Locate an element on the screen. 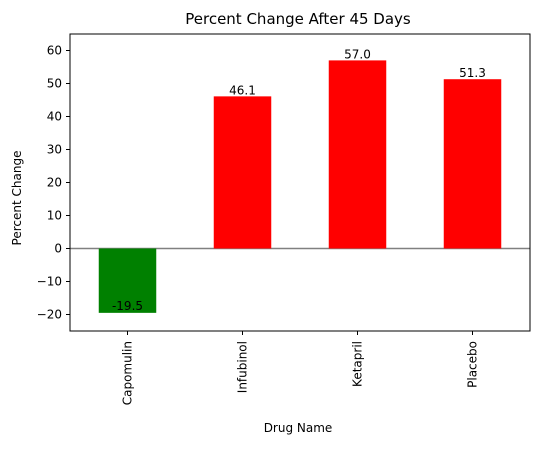  x-tick-label: Infubinol is located at coordinates (243, 367).